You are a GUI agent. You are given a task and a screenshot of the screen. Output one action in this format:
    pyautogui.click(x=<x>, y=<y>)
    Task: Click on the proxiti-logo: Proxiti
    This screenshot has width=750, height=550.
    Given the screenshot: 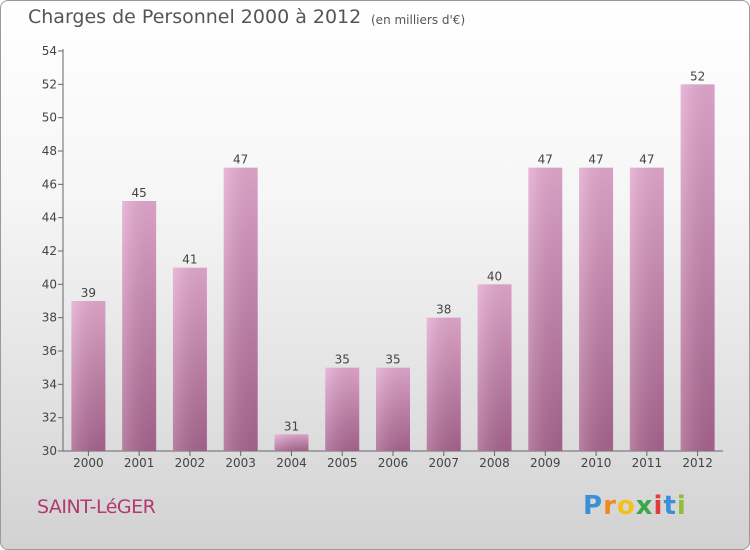 What is the action you would take?
    pyautogui.click(x=635, y=506)
    